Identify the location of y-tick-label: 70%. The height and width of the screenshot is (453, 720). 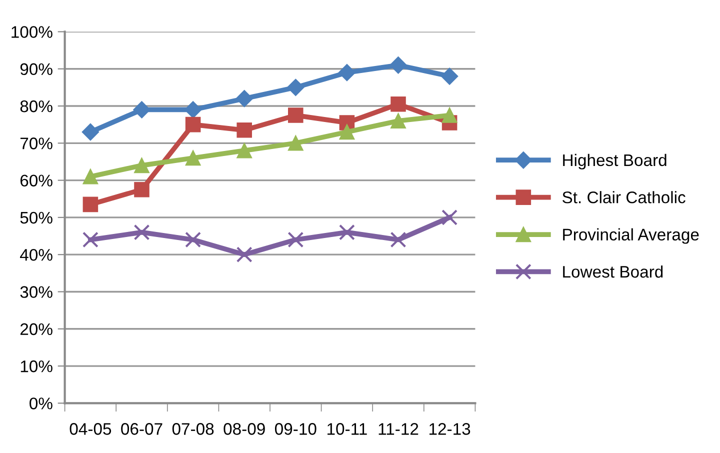
(36, 144).